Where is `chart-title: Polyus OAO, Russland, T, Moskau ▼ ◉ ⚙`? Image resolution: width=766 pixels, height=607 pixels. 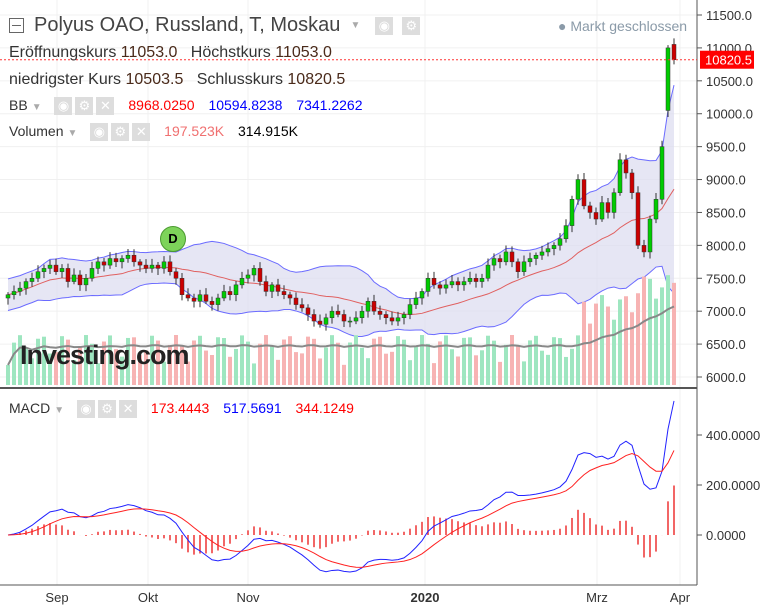 chart-title: Polyus OAO, Russland, T, Moskau ▼ ◉ ⚙ is located at coordinates (215, 25).